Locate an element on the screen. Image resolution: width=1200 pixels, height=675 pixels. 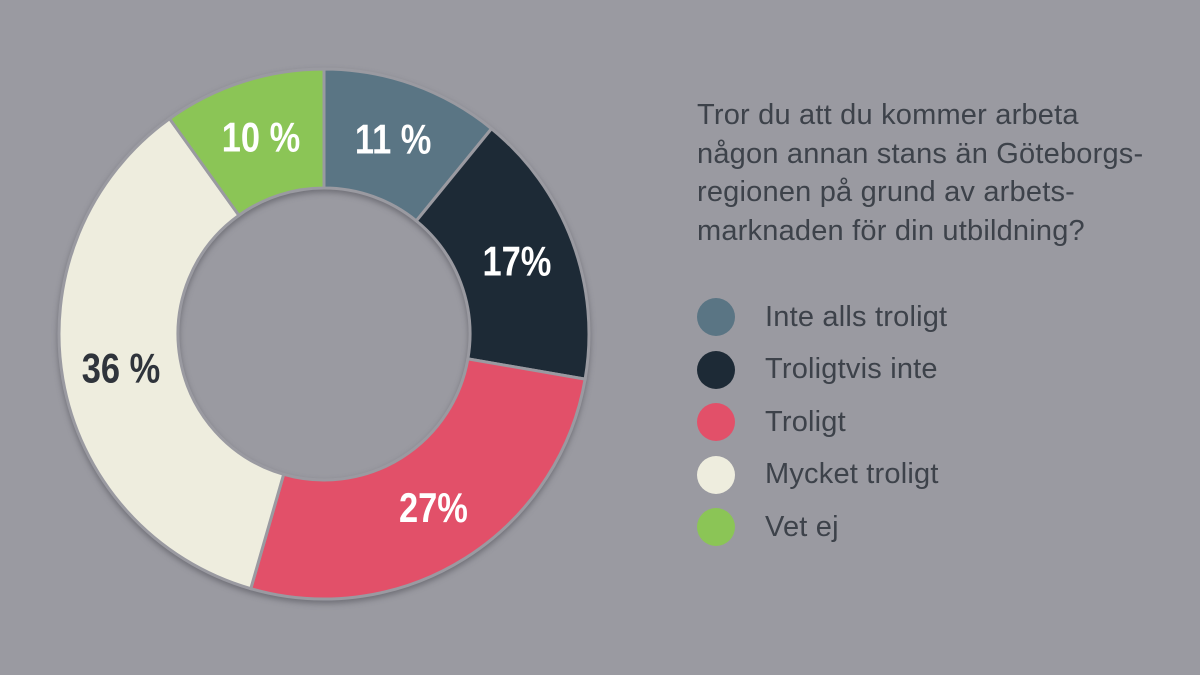
question-line-4: marknaden för din utbildning? is located at coordinates (891, 230).